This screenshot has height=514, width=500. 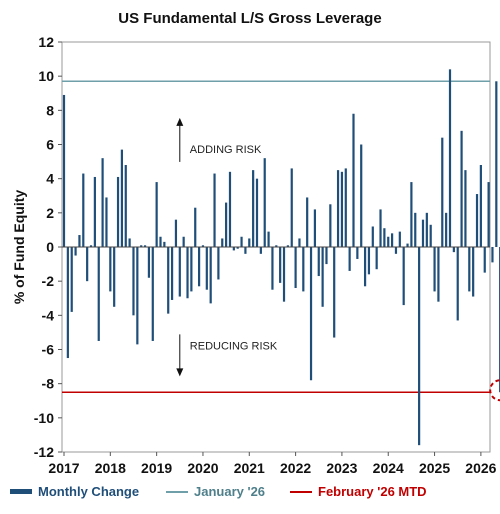 I want to click on legend-label-monthly-change: Monthly Change, so click(x=89, y=491).